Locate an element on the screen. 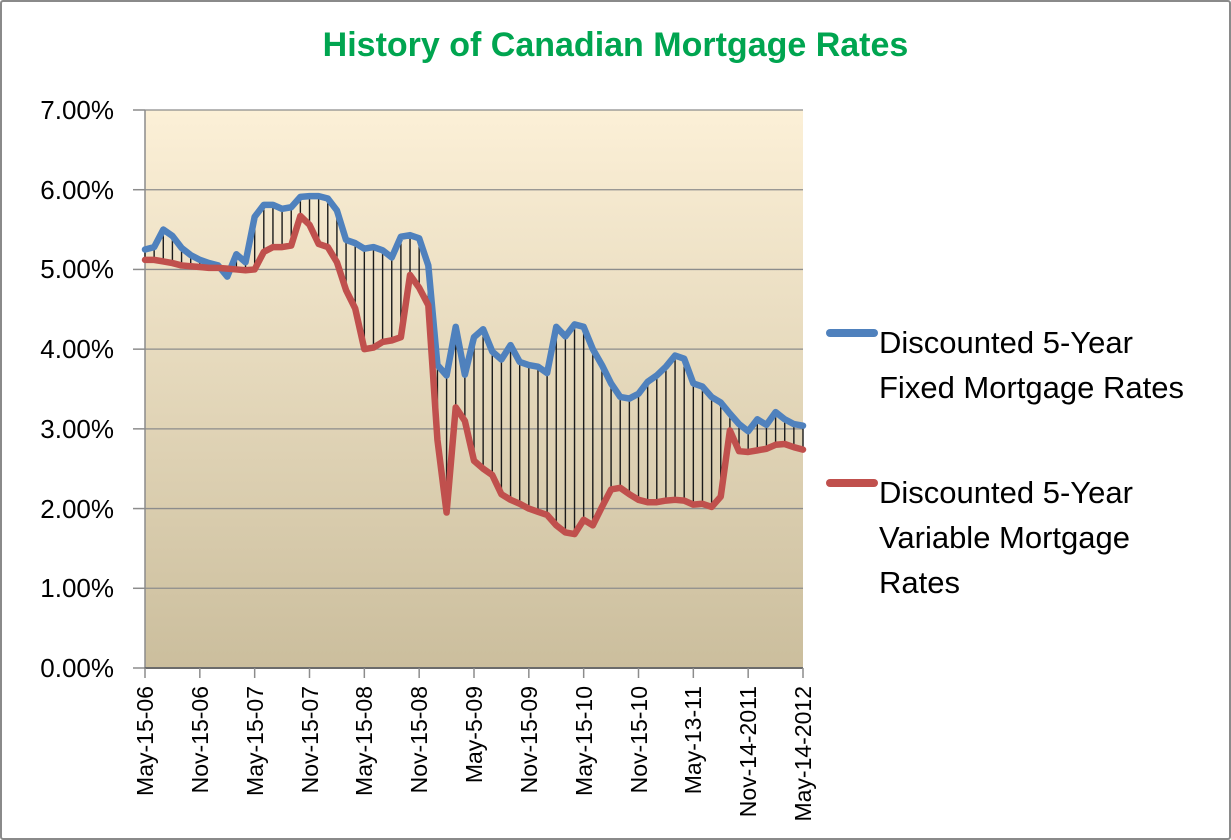  legend-label: Discounted 5-Year Variable Mortgage Rates is located at coordinates (1006, 537).